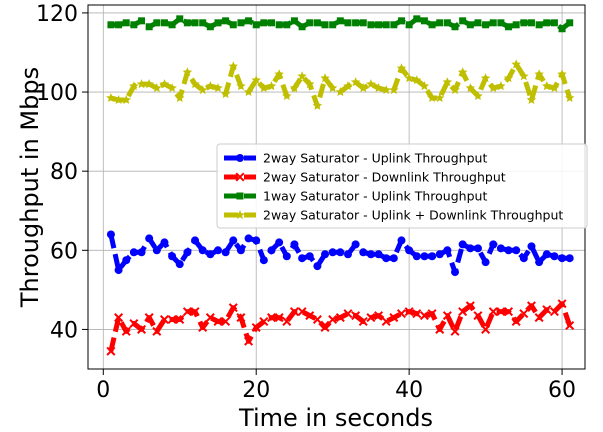  I want to click on y-tick-label: 80, so click(64, 172).